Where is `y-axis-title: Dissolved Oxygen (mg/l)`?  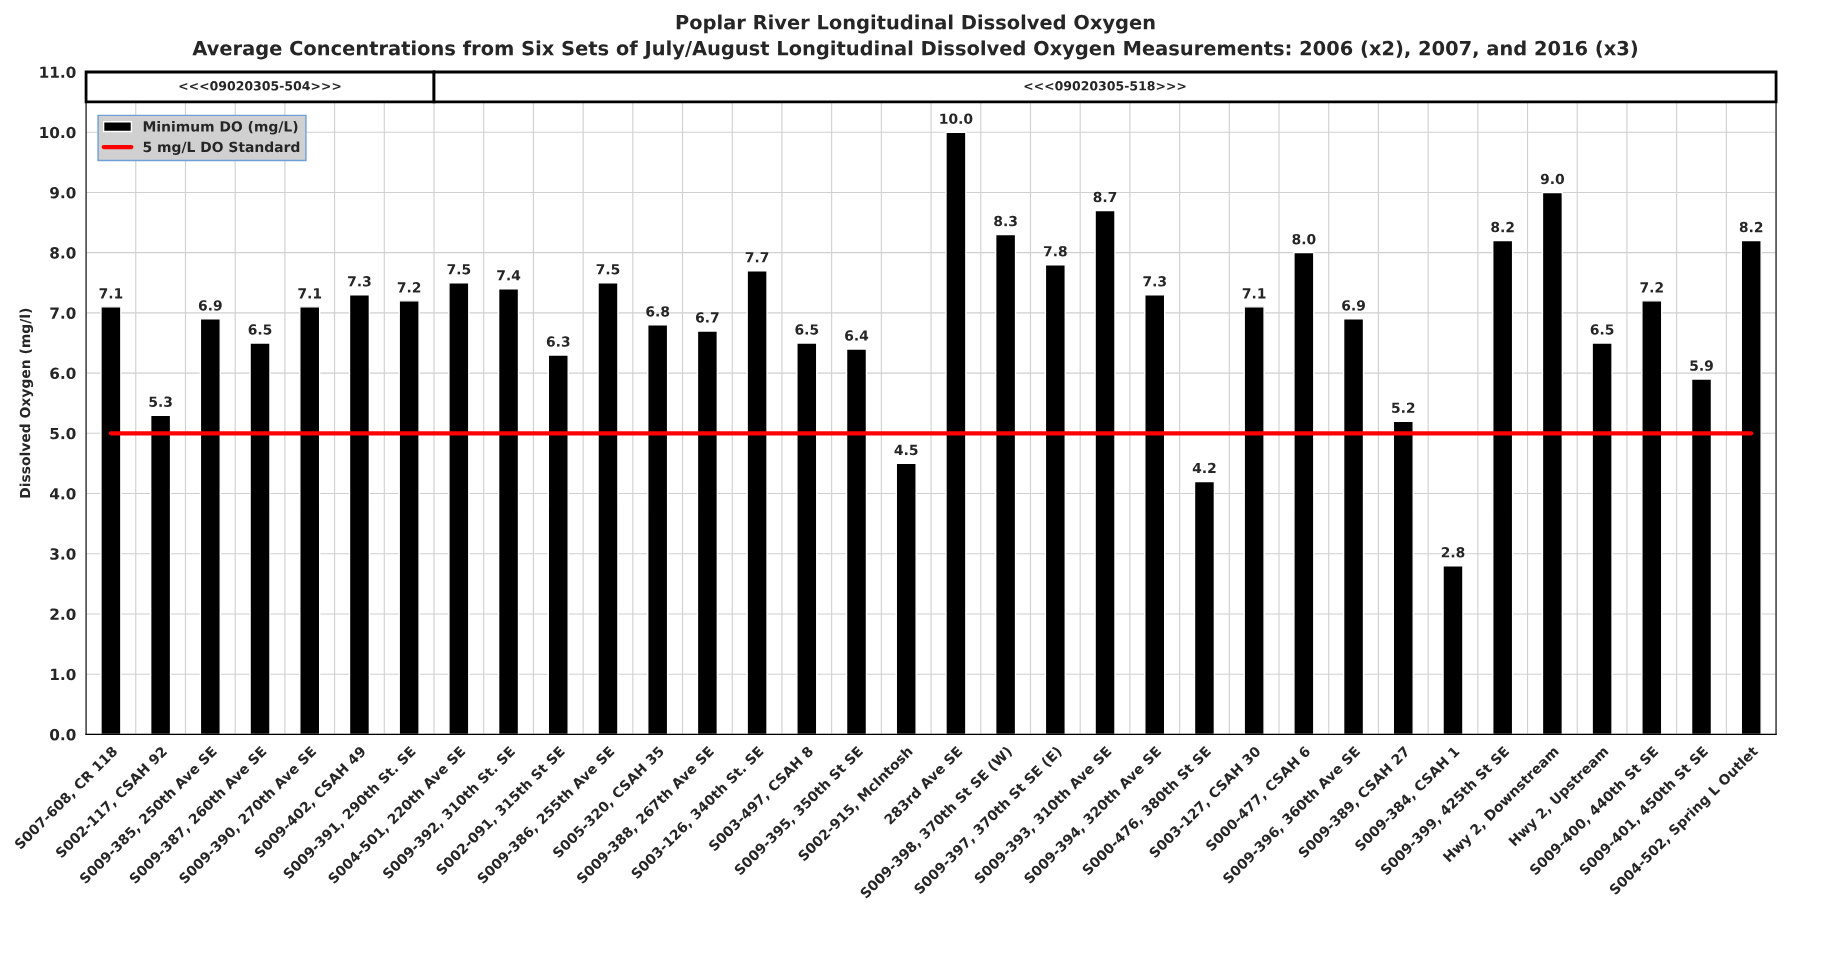
y-axis-title: Dissolved Oxygen (mg/l) is located at coordinates (26, 403).